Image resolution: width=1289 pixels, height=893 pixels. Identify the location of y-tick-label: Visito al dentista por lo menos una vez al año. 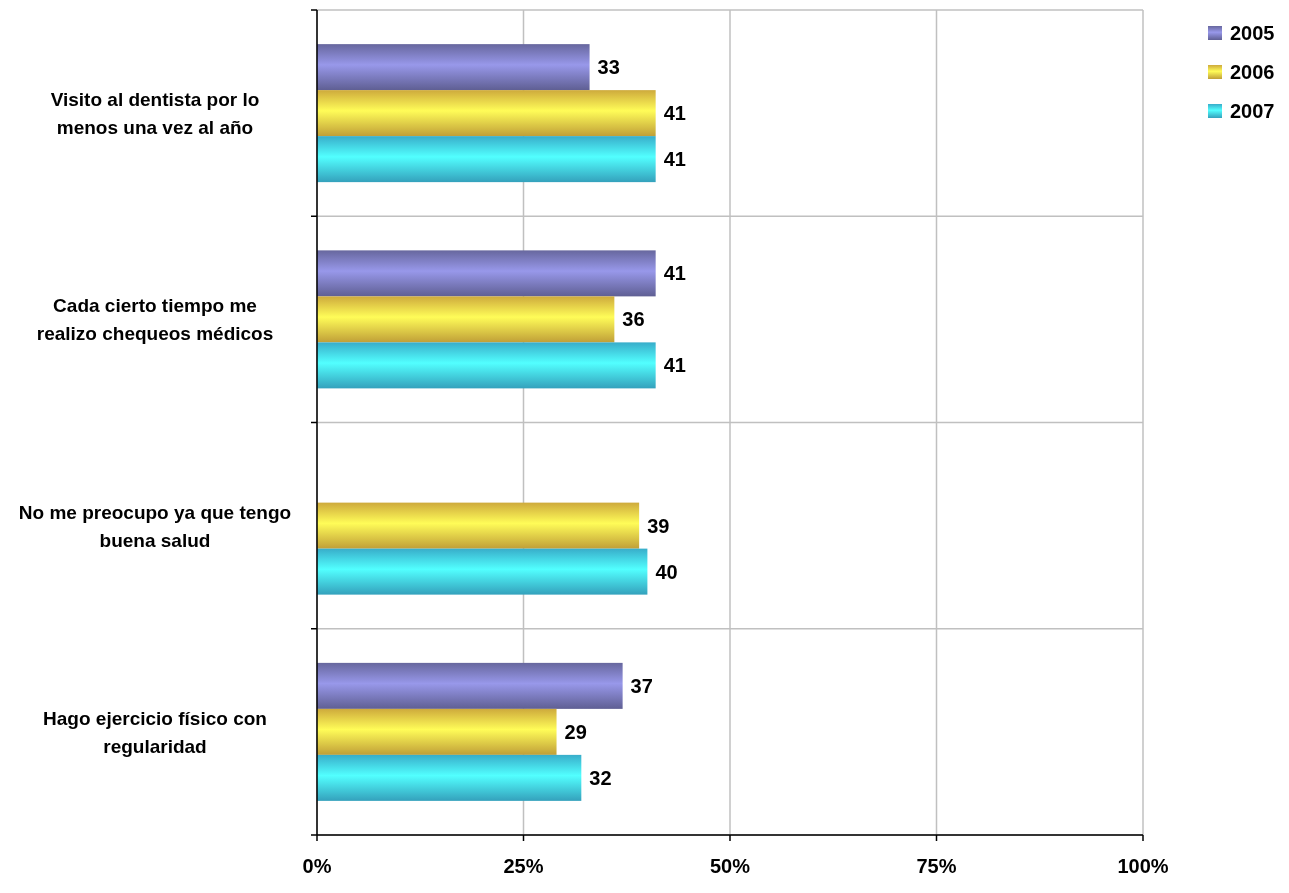
(155, 114).